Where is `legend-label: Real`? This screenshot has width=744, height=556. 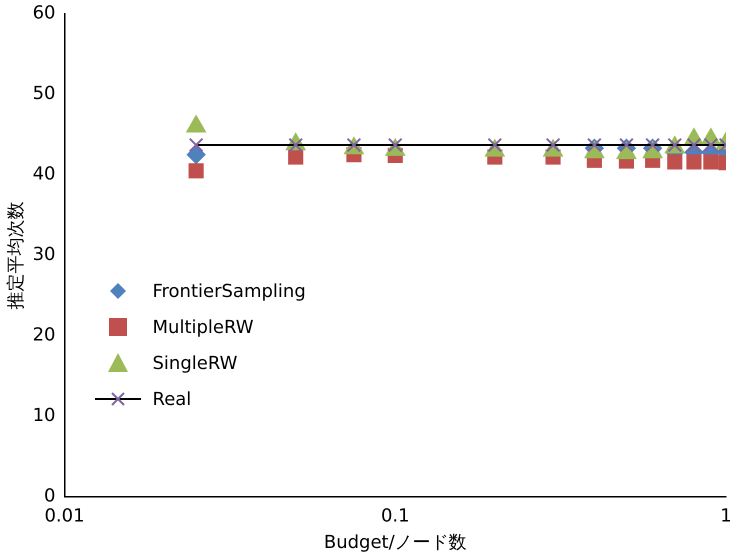 legend-label: Real is located at coordinates (172, 399).